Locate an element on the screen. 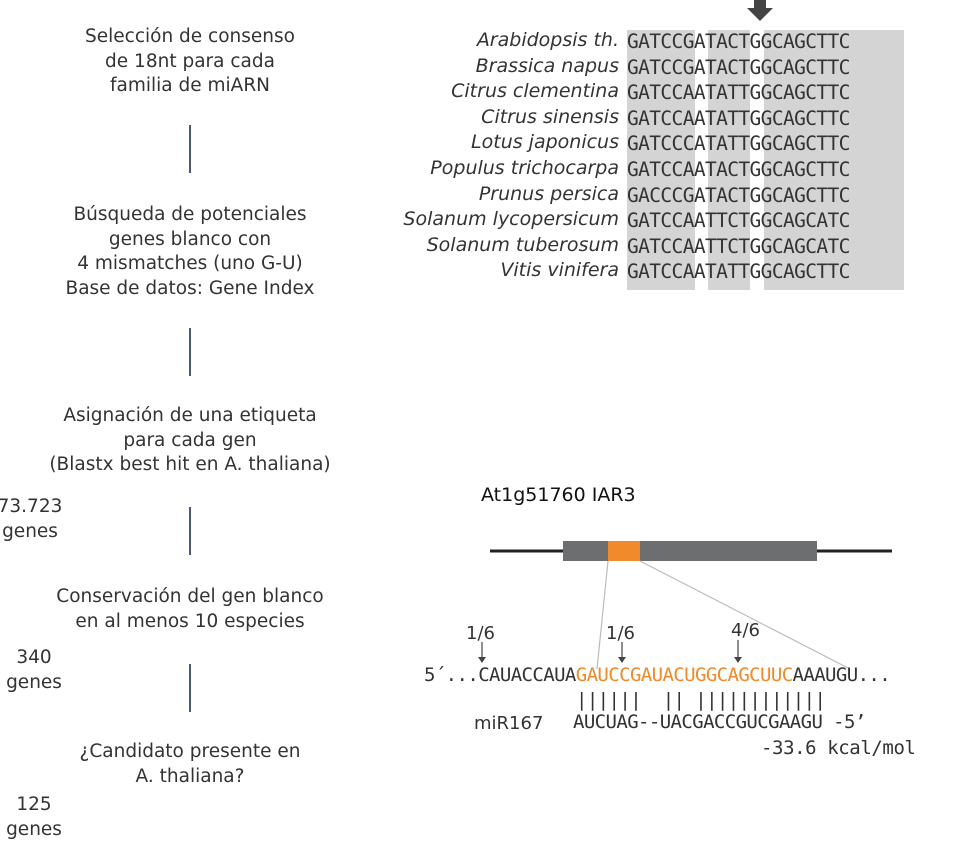  gene-count: 73.723 genes is located at coordinates (40, 519).